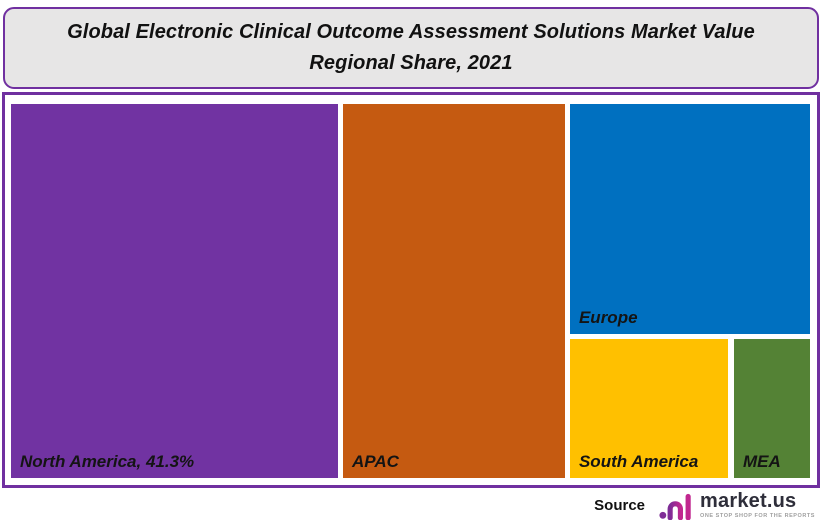  I want to click on market-us-logo: market.us ONE STOP SHOP FOR THE REPORTS, so click(737, 505).